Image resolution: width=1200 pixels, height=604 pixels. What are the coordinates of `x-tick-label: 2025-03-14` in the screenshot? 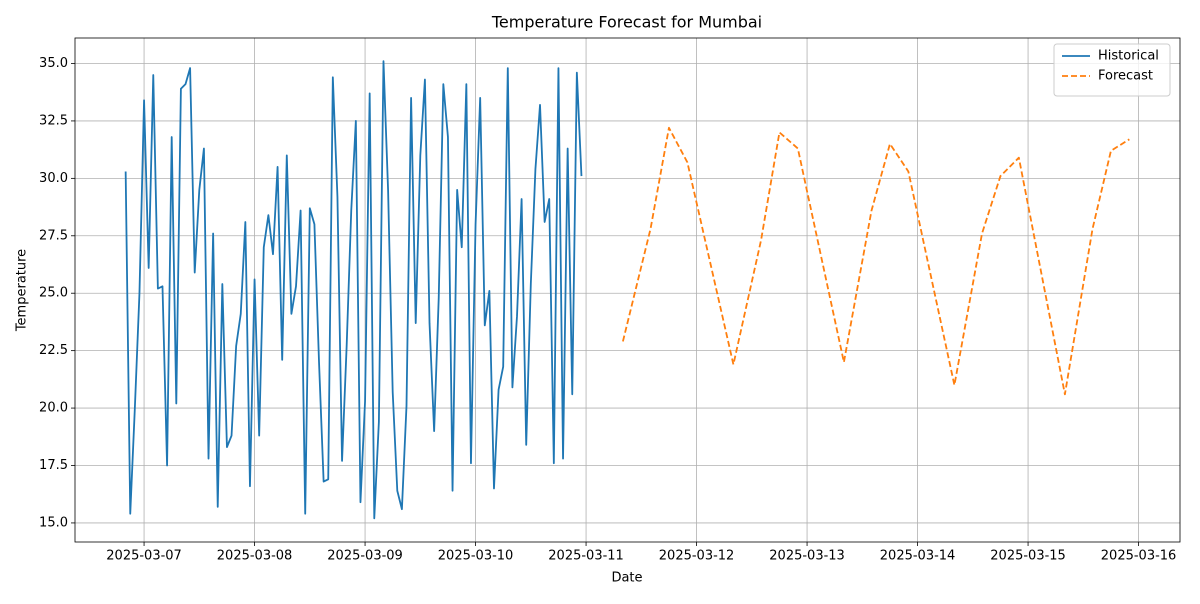 It's located at (918, 556).